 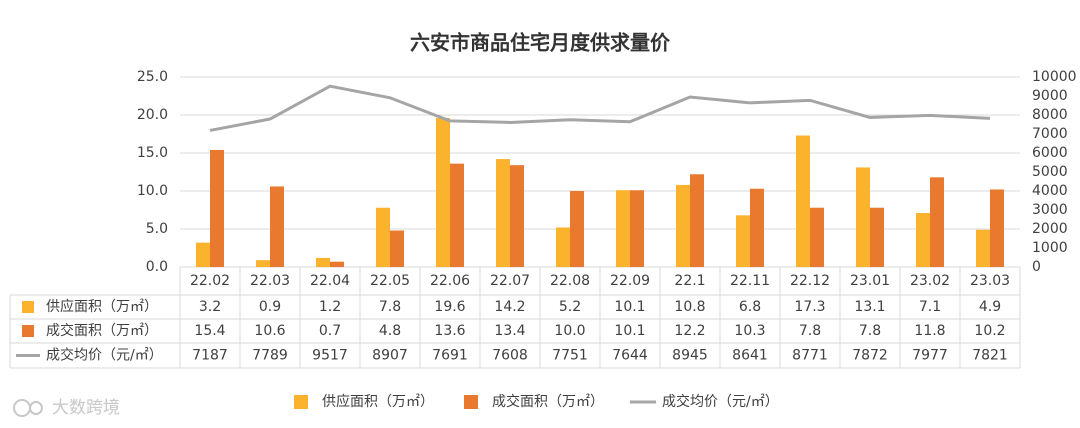 What do you see at coordinates (548, 401) in the screenshot?
I see `legend-label: 成交面积（万㎡）` at bounding box center [548, 401].